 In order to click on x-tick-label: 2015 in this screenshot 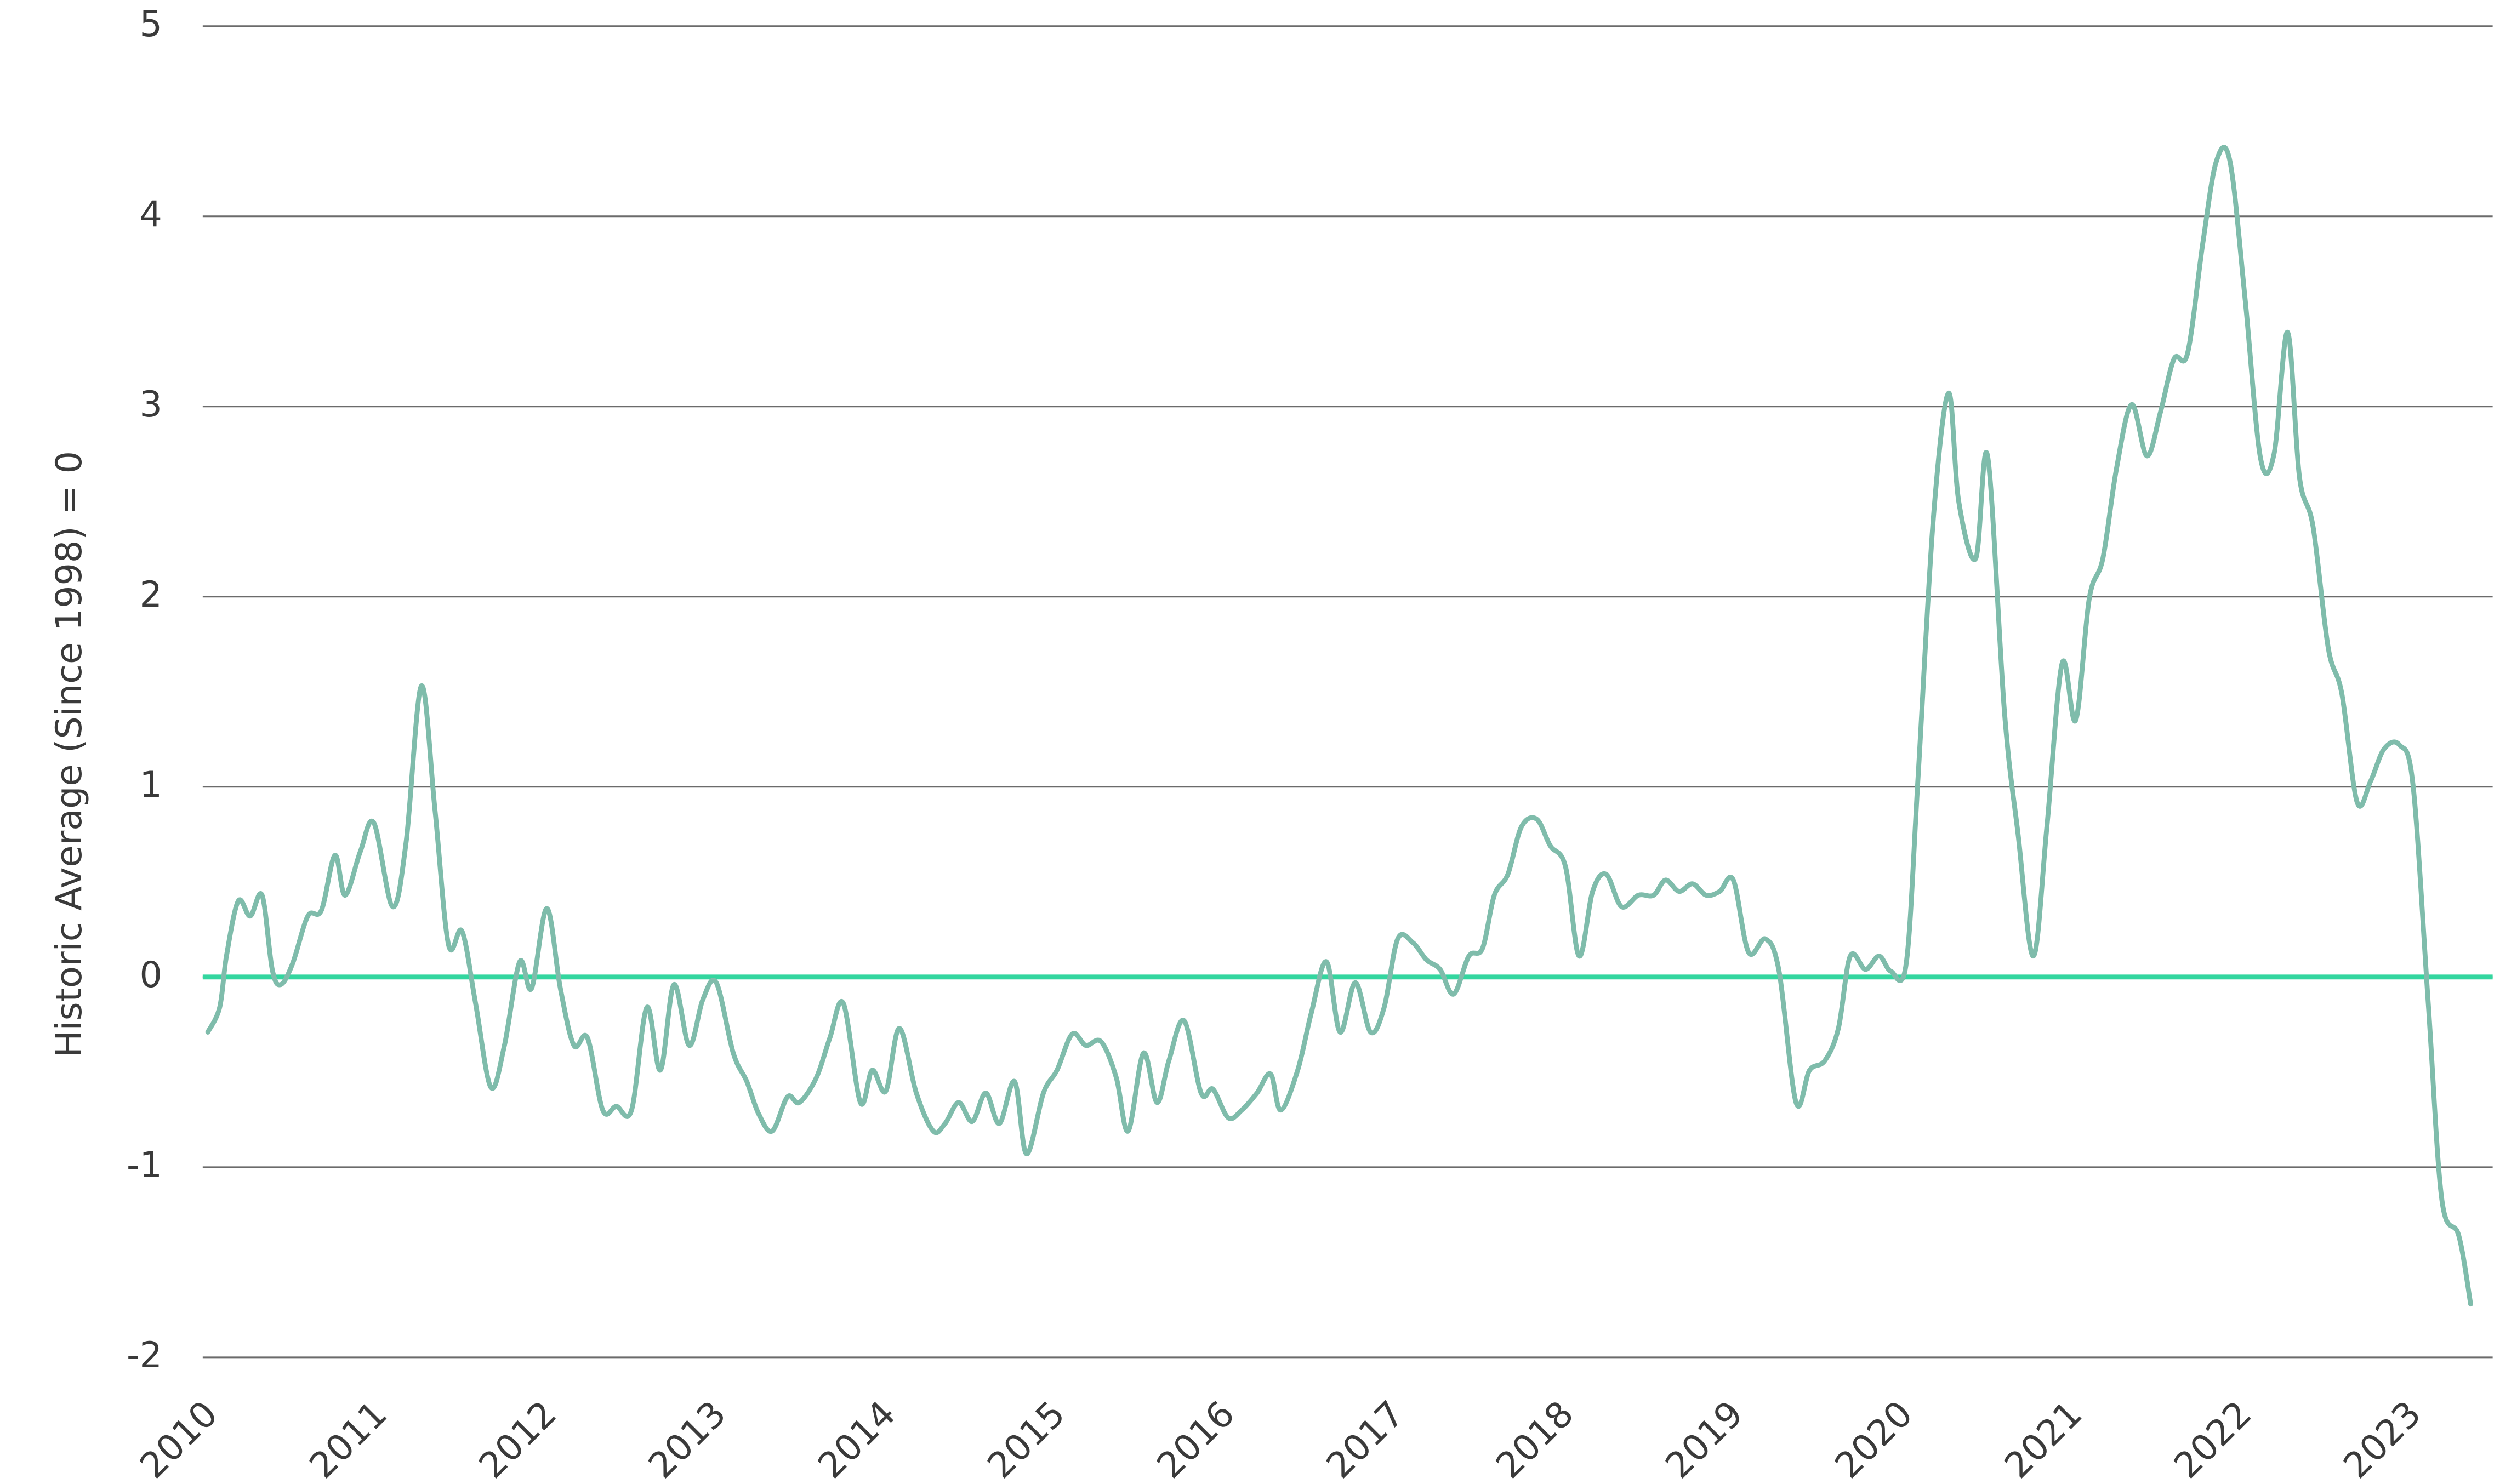, I will do `click(1026, 1439)`.